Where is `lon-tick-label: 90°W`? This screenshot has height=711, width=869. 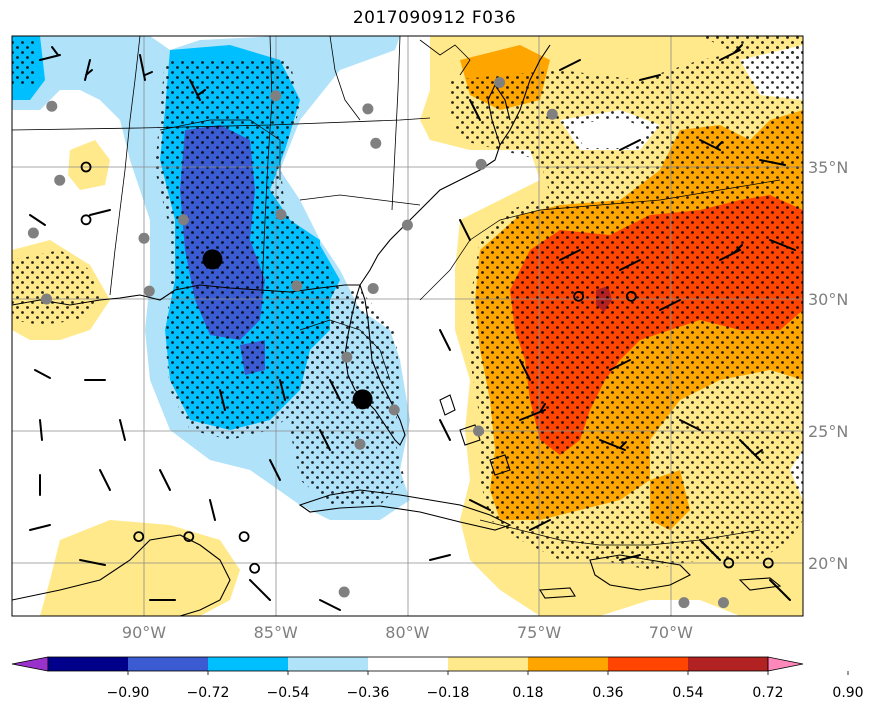 lon-tick-label: 90°W is located at coordinates (144, 632).